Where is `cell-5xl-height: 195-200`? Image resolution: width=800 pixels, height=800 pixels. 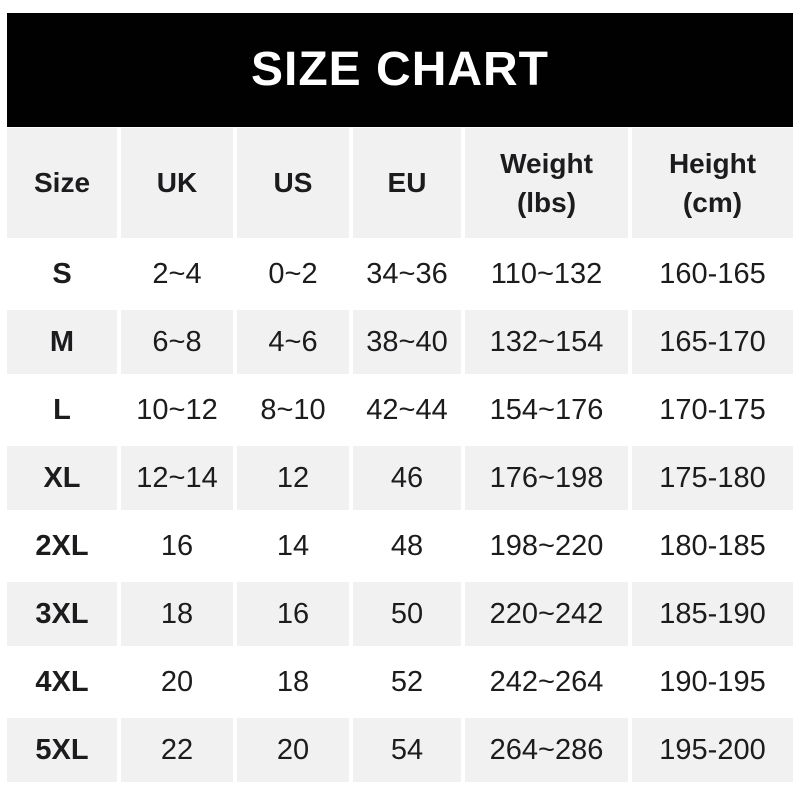
cell-5xl-height: 195-200 is located at coordinates (712, 750).